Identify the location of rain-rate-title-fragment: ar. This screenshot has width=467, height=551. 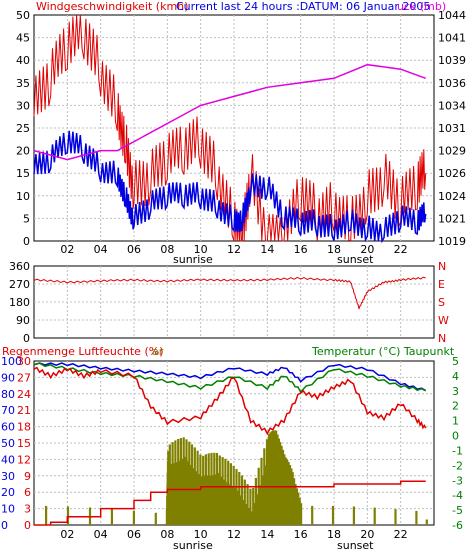
(158, 351).